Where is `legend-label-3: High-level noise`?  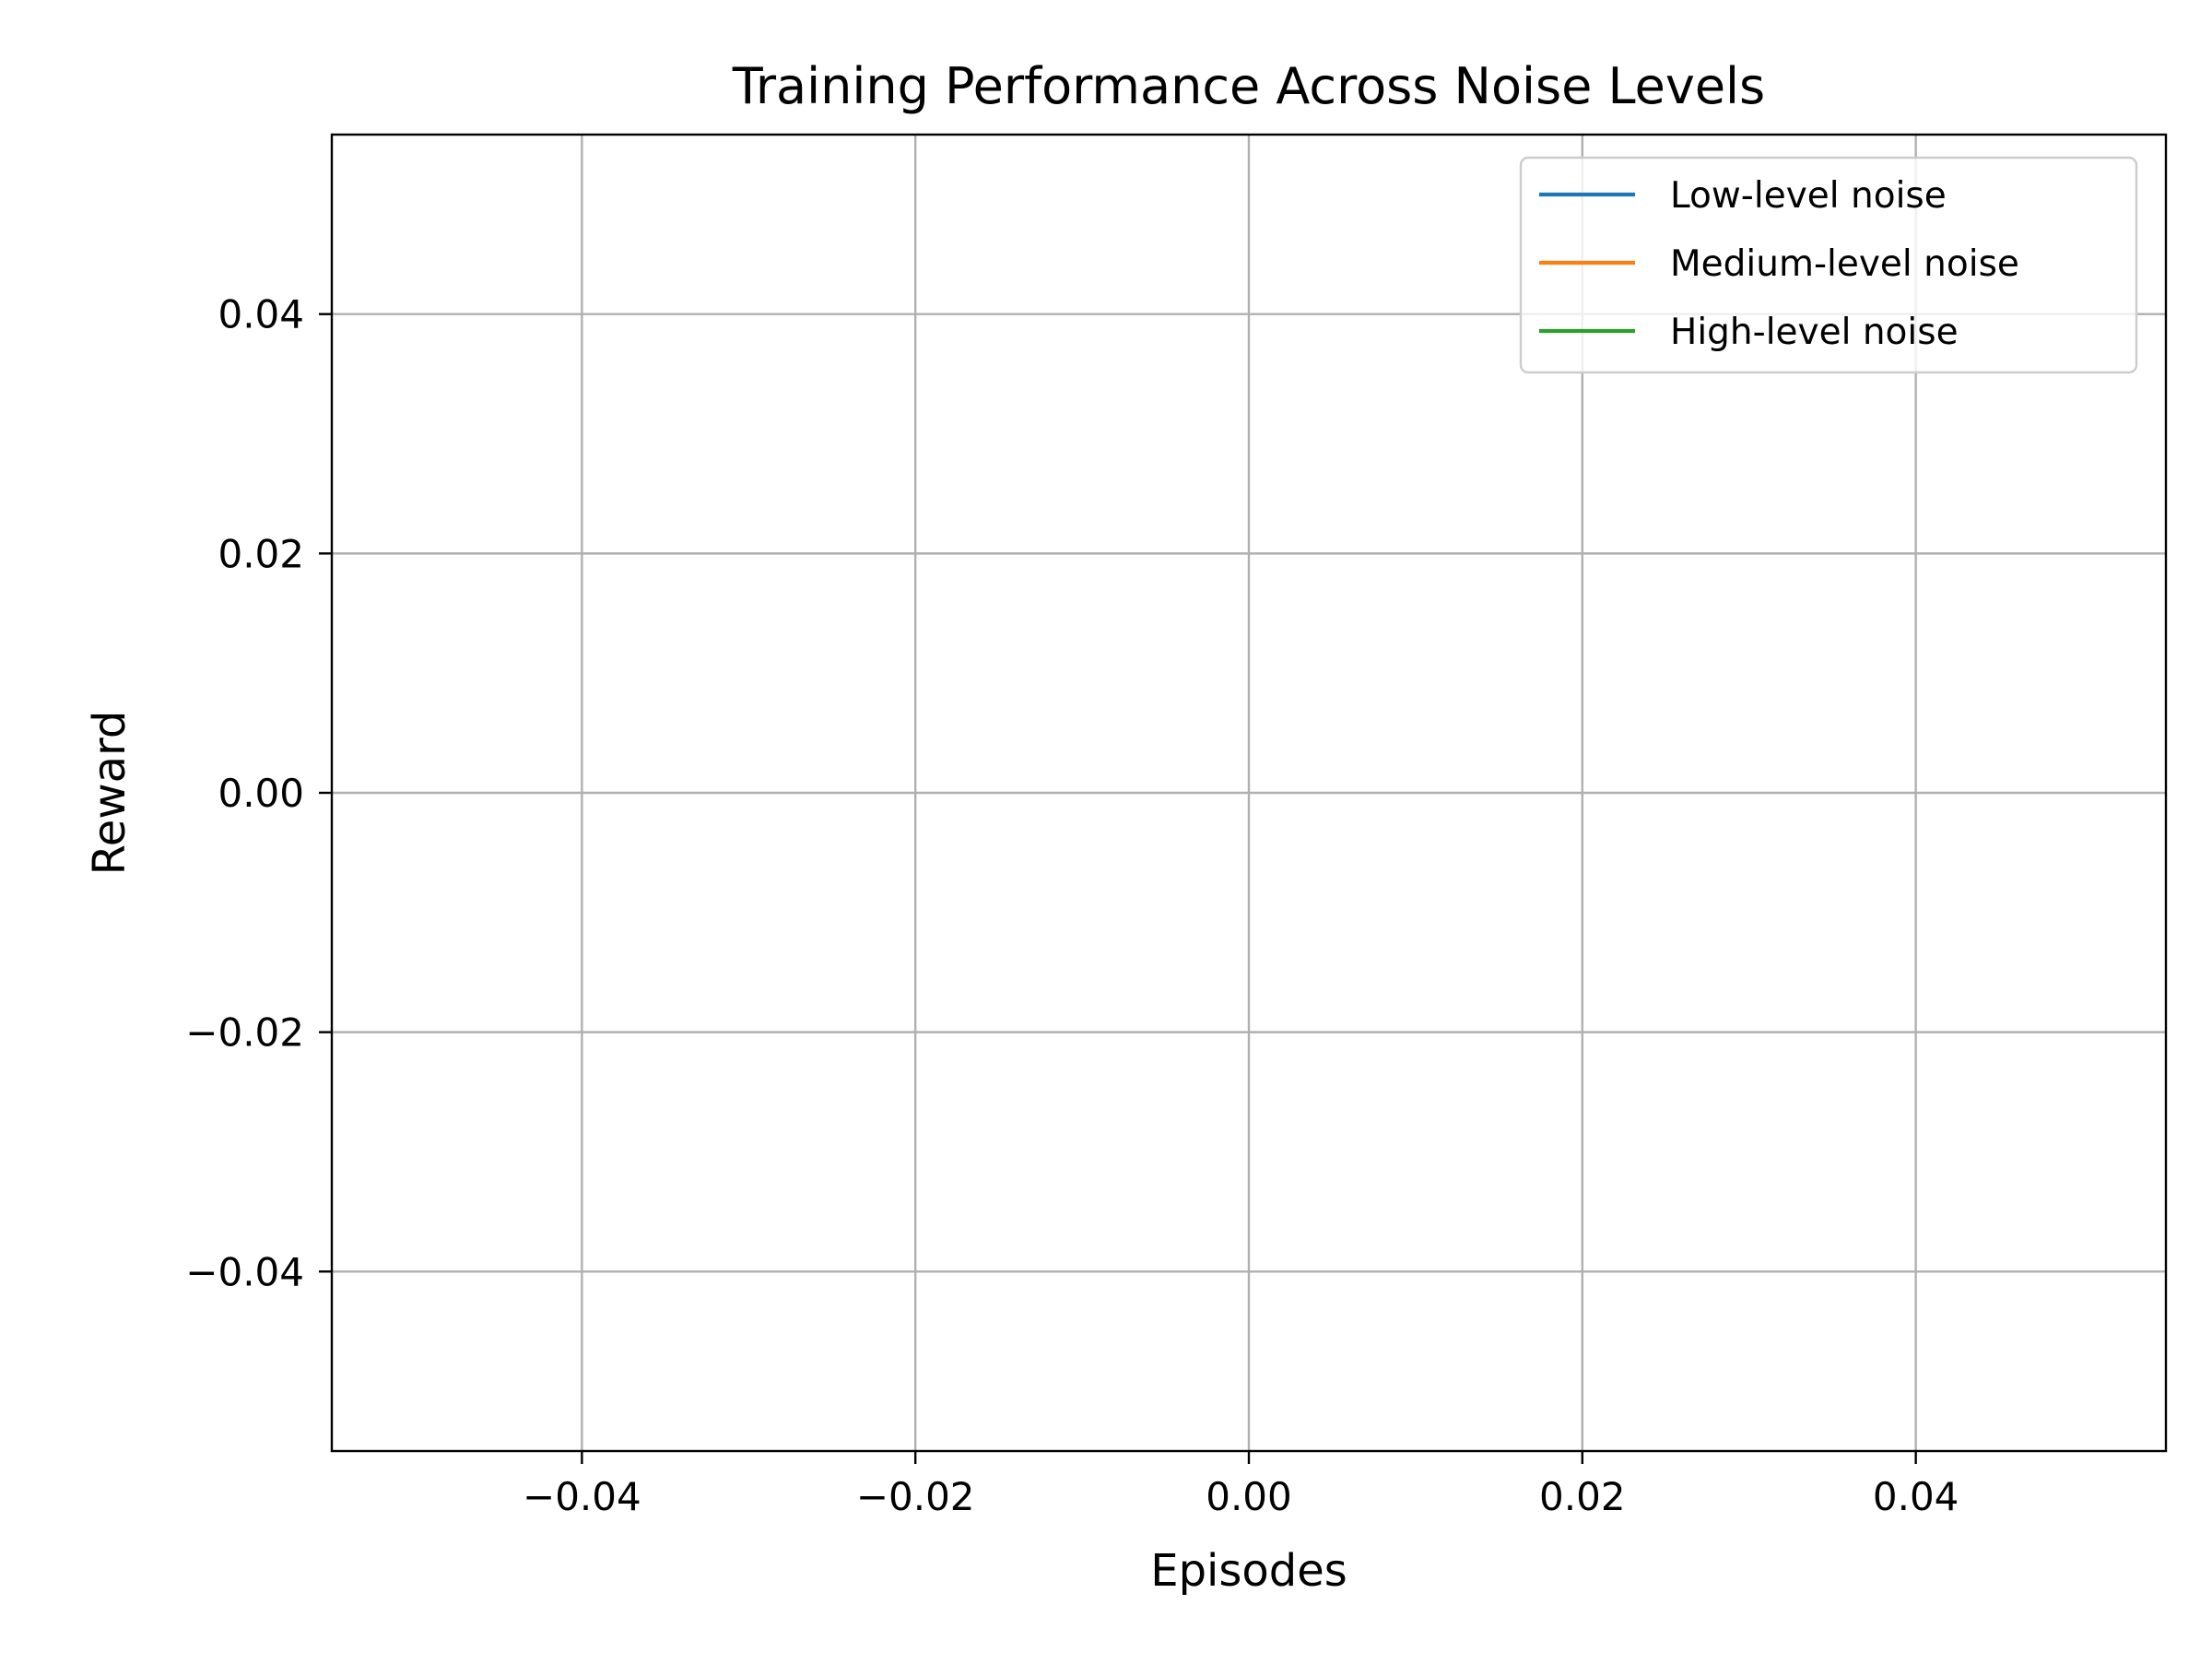
legend-label-3: High-level noise is located at coordinates (1814, 332).